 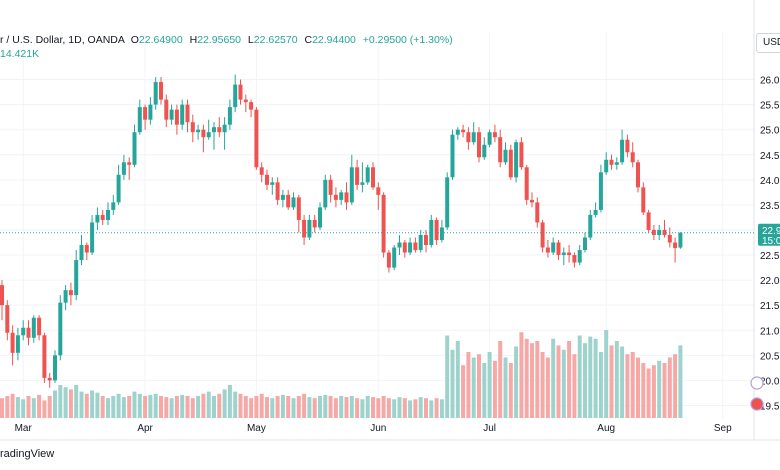 I want to click on time-tick-label: Apr, so click(x=145, y=428).